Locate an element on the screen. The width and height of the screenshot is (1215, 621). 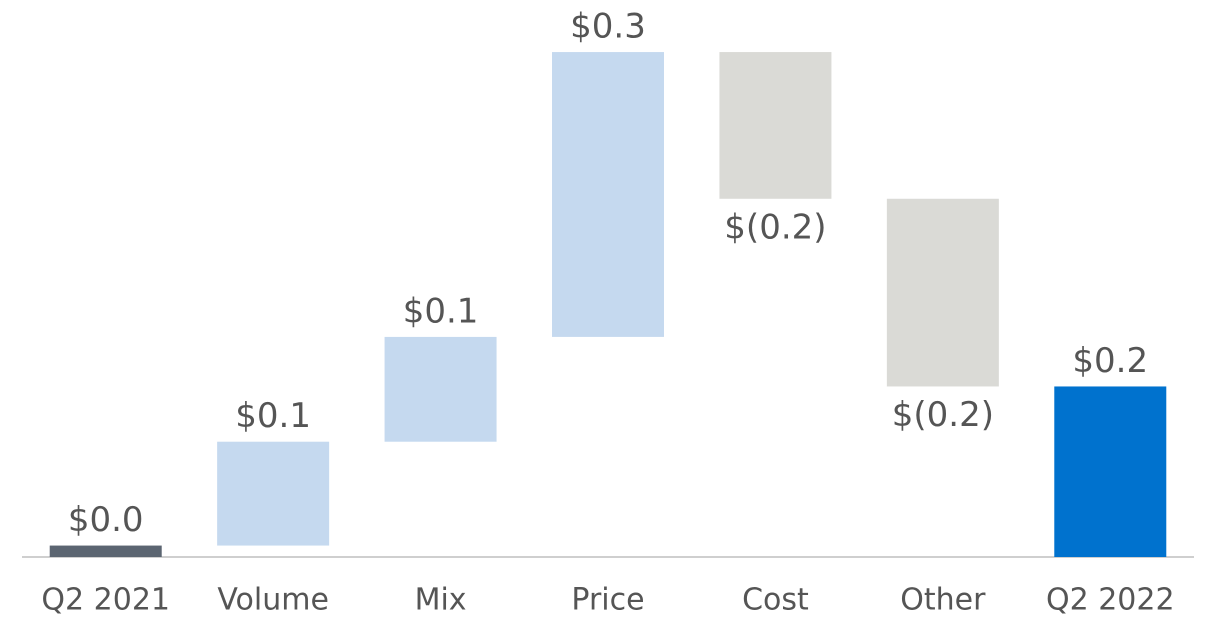
x-tick-label: Volume is located at coordinates (273, 600).